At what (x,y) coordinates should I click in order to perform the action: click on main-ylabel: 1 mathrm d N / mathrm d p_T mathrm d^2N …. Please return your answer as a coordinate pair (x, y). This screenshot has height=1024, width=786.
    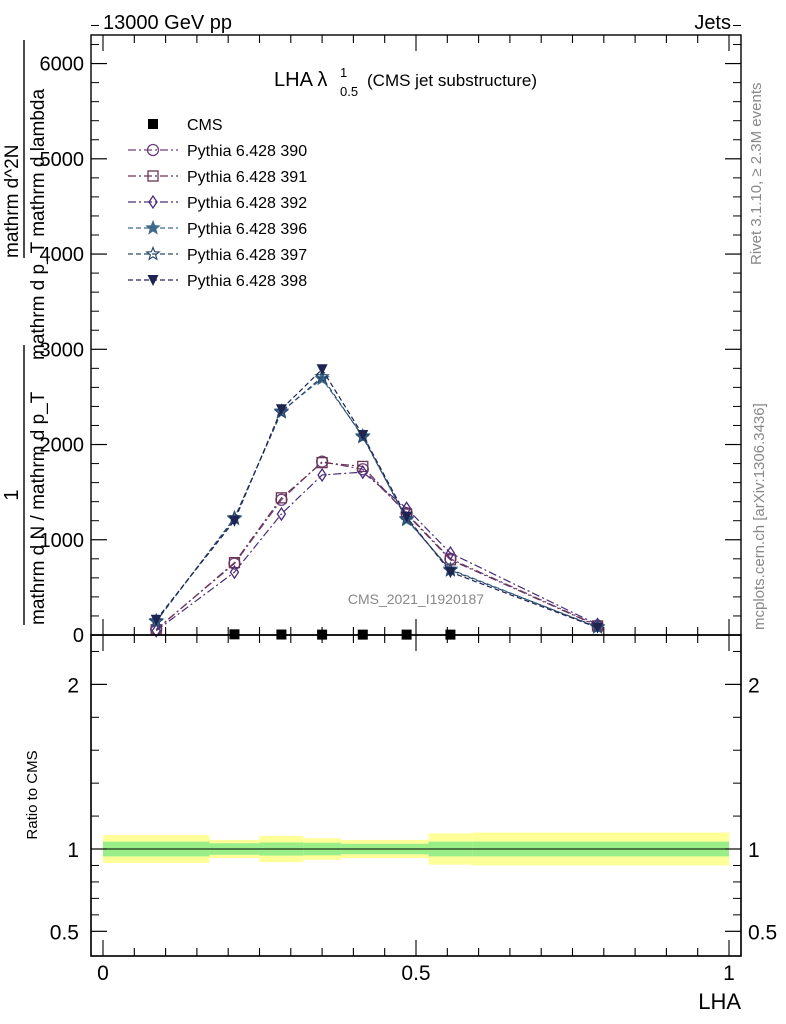
    Looking at the image, I should click on (25, 332).